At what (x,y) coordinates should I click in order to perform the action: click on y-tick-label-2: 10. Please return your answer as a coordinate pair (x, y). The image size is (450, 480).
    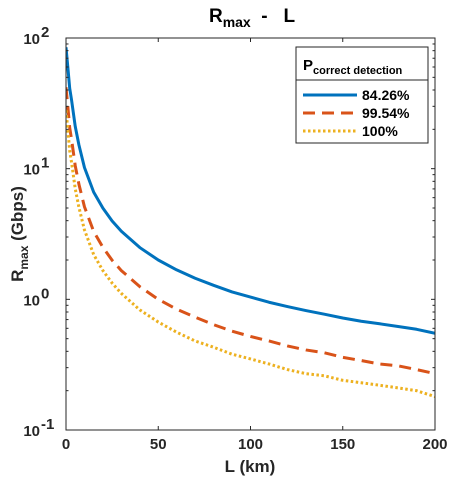
    Looking at the image, I should click on (31, 170).